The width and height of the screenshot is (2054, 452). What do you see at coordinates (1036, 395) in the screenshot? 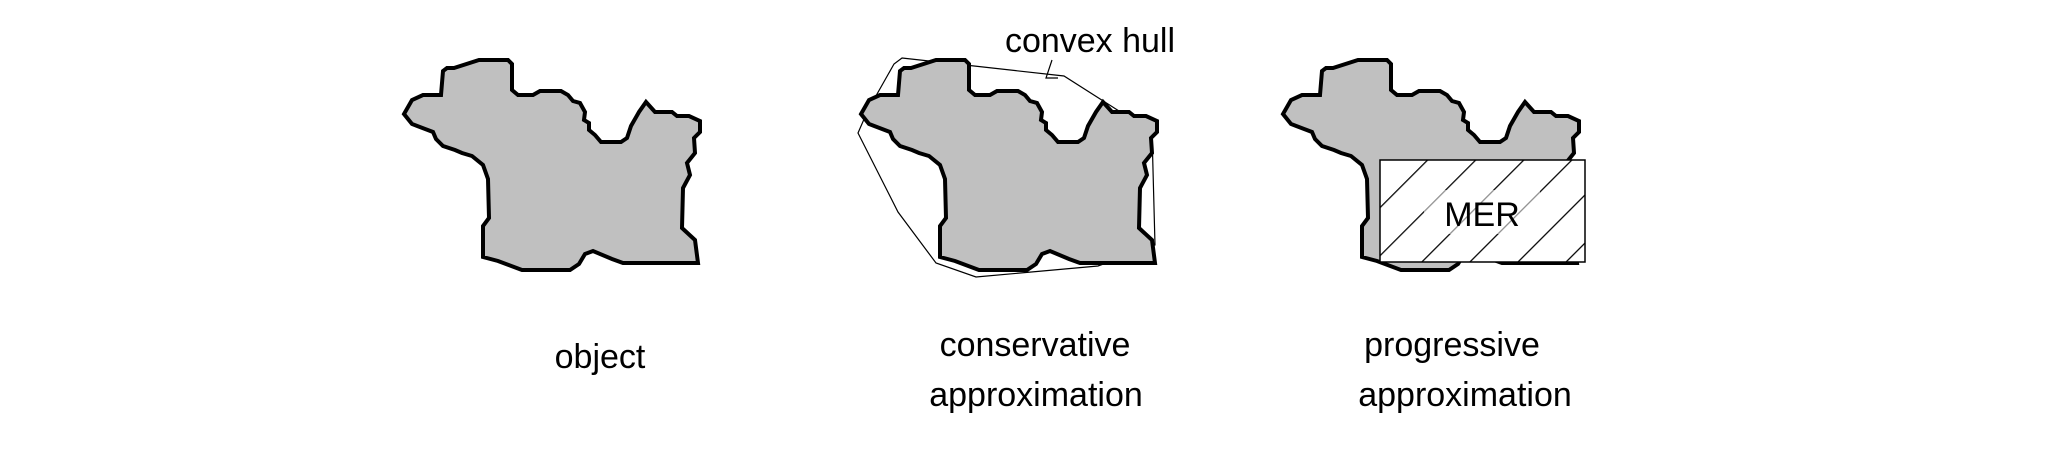
I see `caption-conservative-line2: approximation` at bounding box center [1036, 395].